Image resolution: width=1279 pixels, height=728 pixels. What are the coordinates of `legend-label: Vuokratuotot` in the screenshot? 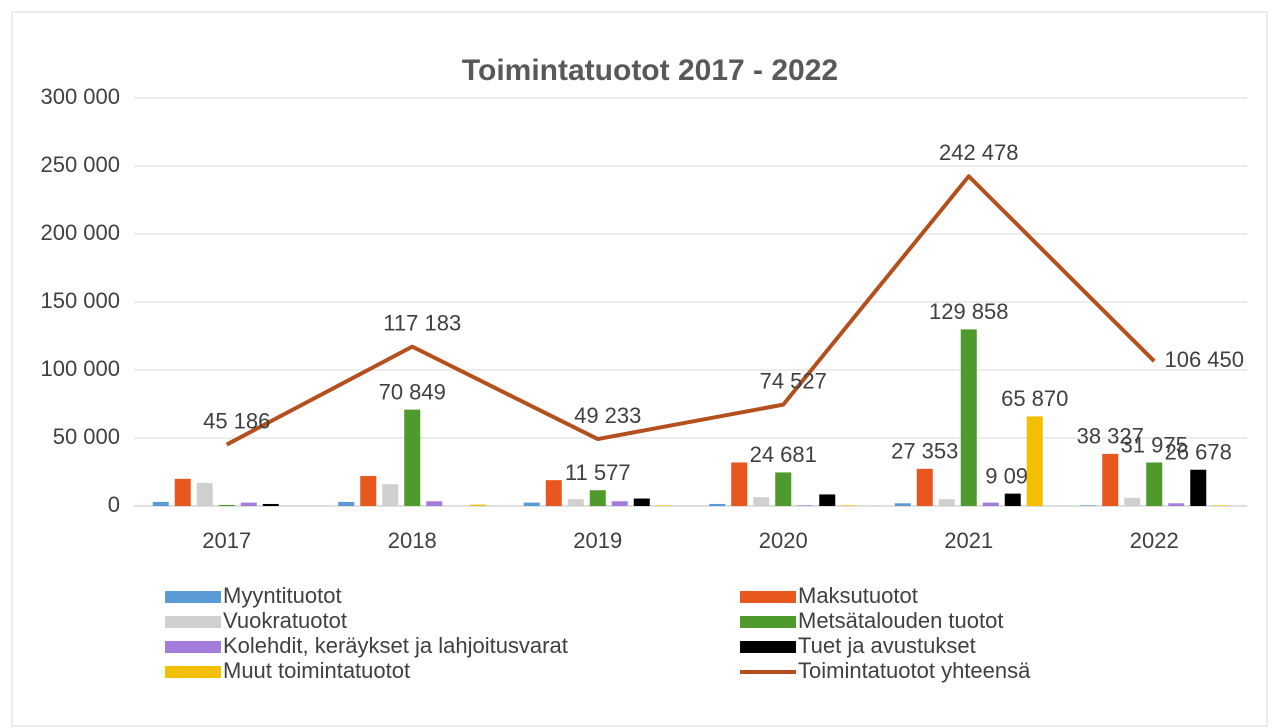 It's located at (285, 620).